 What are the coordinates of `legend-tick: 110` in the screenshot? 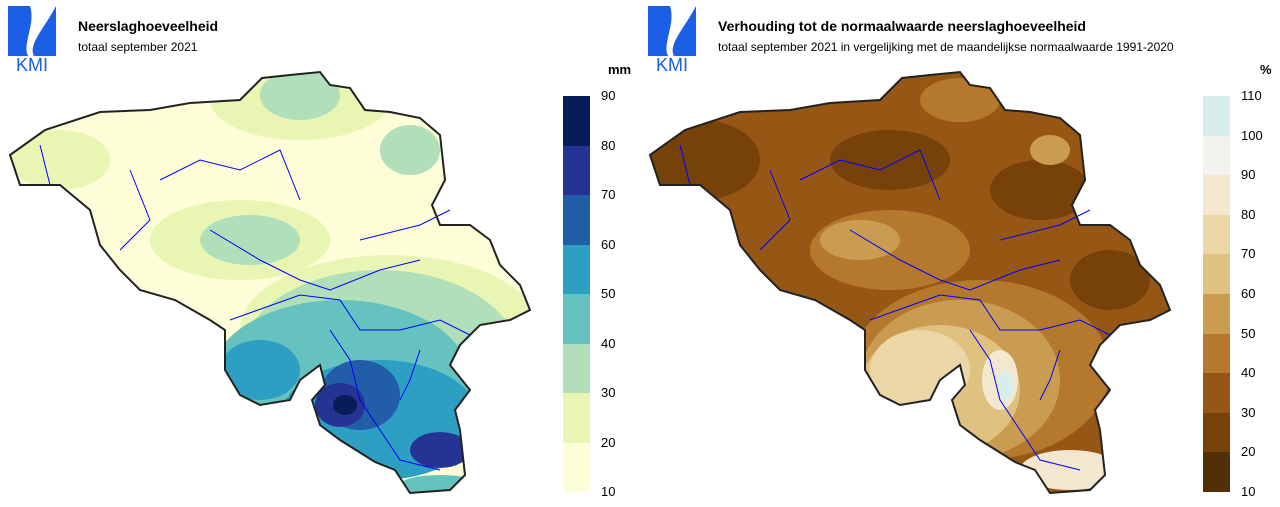 It's located at (1251, 95).